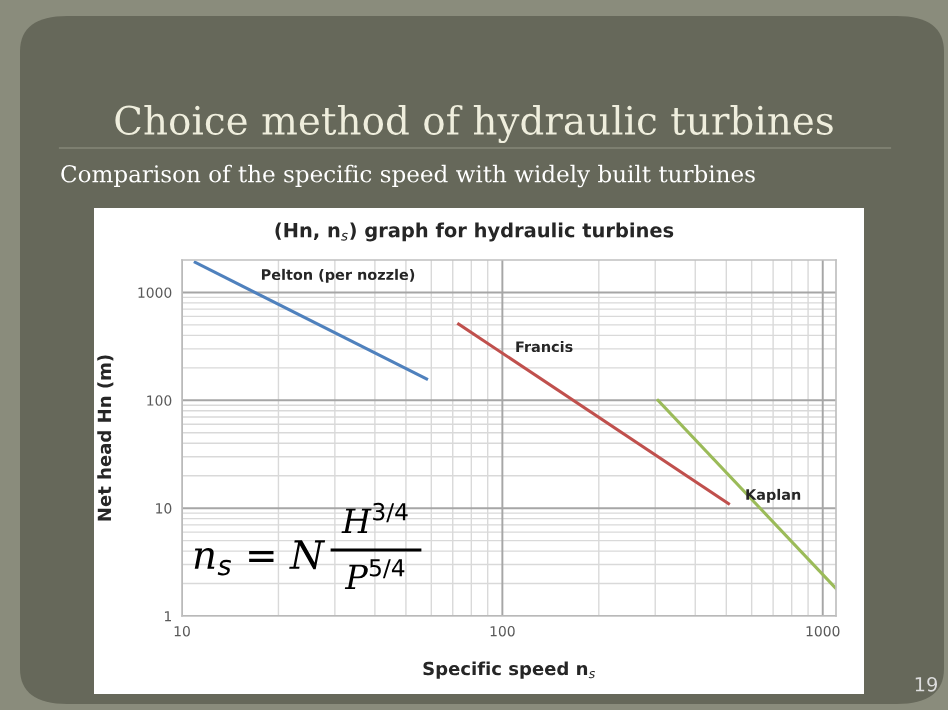 The image size is (948, 710). Describe the element at coordinates (474, 124) in the screenshot. I see `chart-title: Choice method of hydraulic turbines` at that location.